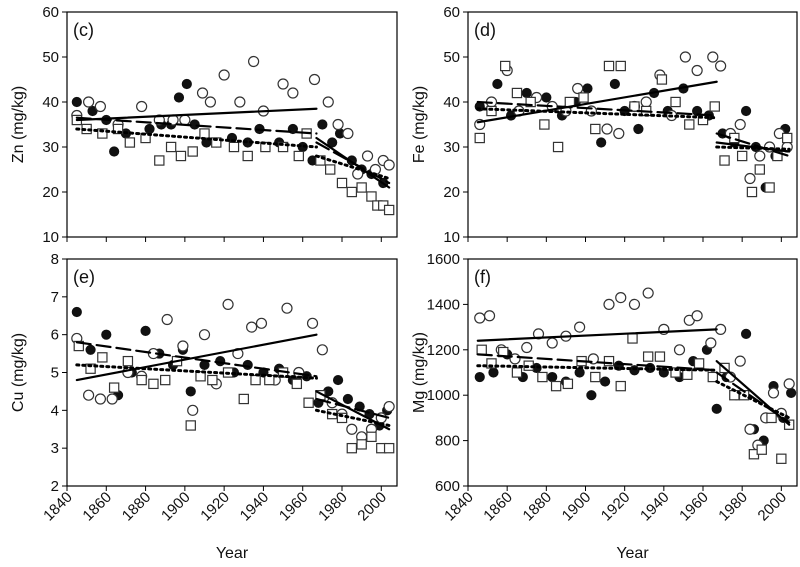 The height and width of the screenshot is (567, 800). Describe the element at coordinates (55, 486) in the screenshot. I see `y-tick-label: 2` at that location.